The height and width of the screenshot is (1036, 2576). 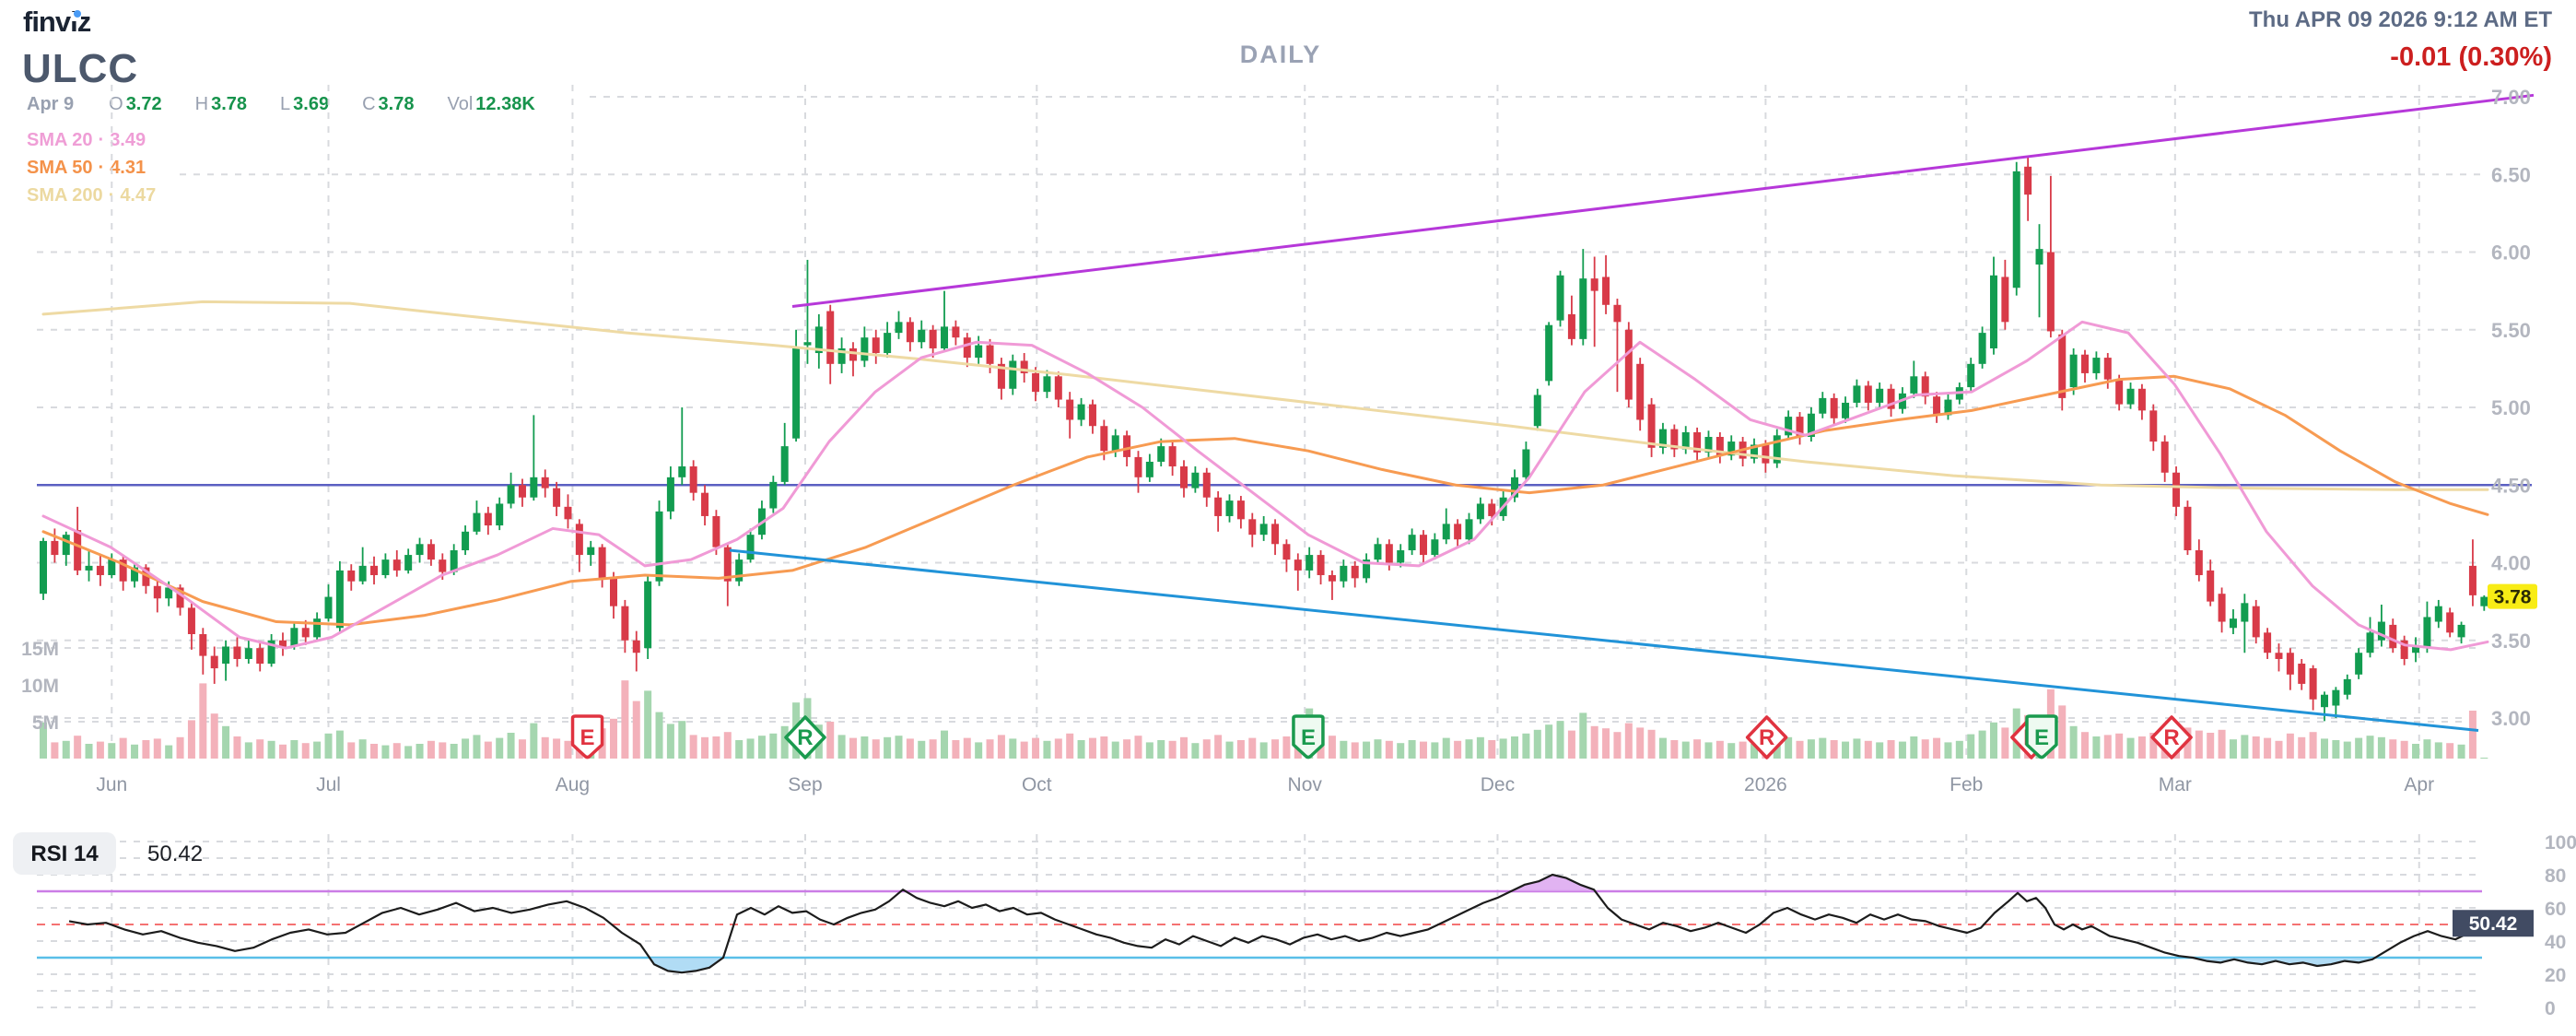 I want to click on svg-text: 3.50, so click(x=2511, y=641).